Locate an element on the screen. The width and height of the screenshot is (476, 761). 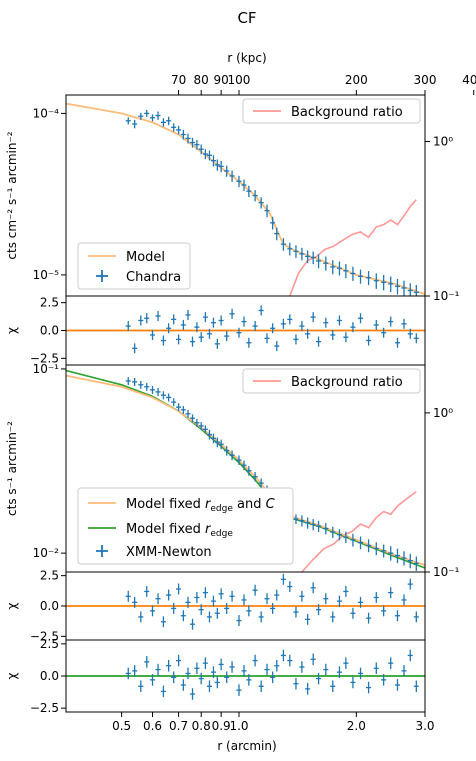
legend-label: Model fixed redge and C is located at coordinates (201, 505).